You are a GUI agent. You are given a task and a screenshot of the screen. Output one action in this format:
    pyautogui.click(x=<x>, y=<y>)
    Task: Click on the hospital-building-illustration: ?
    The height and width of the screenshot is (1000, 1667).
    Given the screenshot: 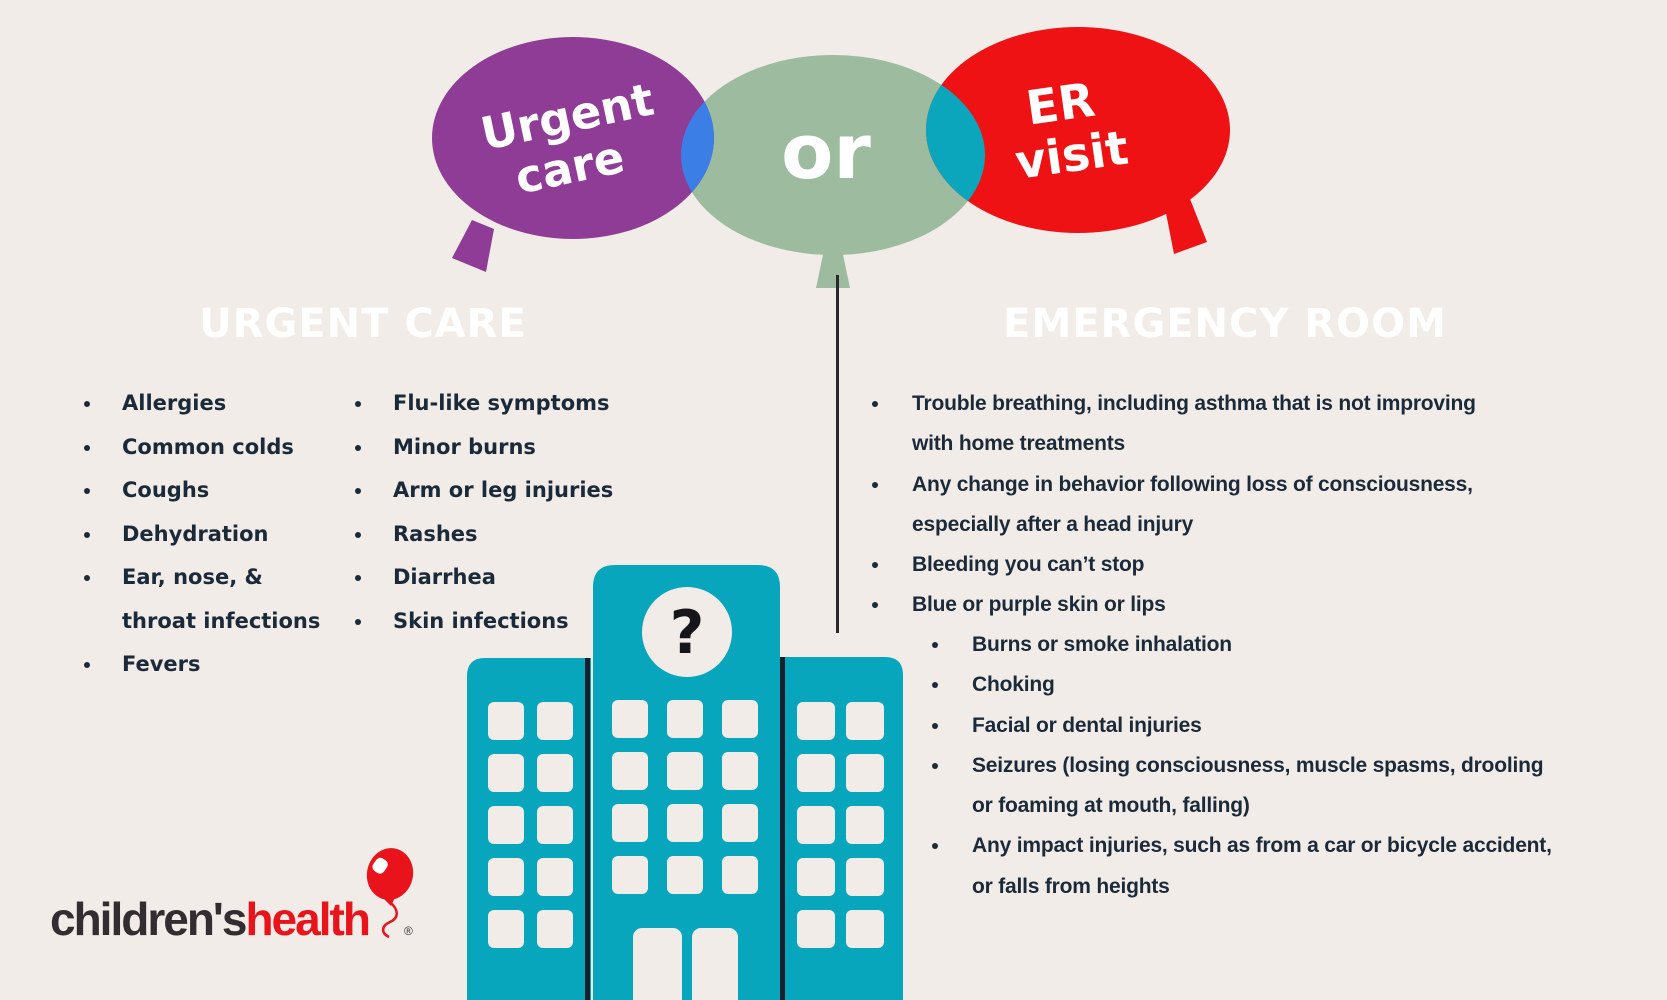 What is the action you would take?
    pyautogui.click(x=685, y=782)
    